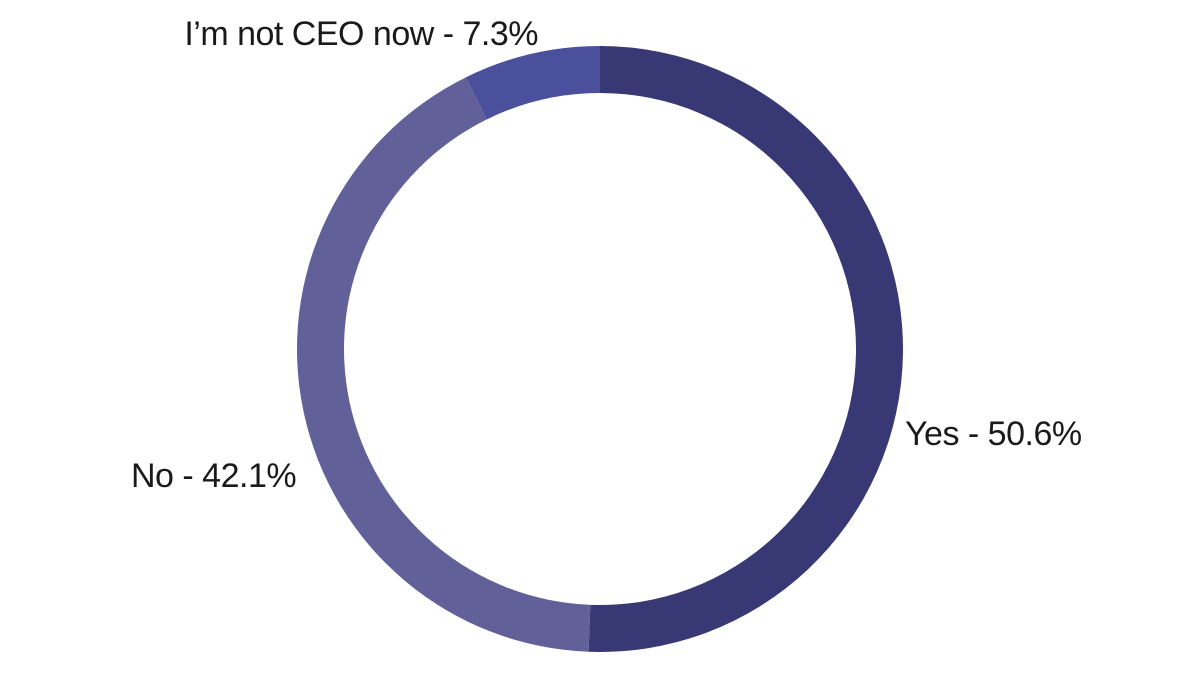 The height and width of the screenshot is (700, 1200). Describe the element at coordinates (993, 434) in the screenshot. I see `slice-label-yes: Yes - 50.6%` at that location.